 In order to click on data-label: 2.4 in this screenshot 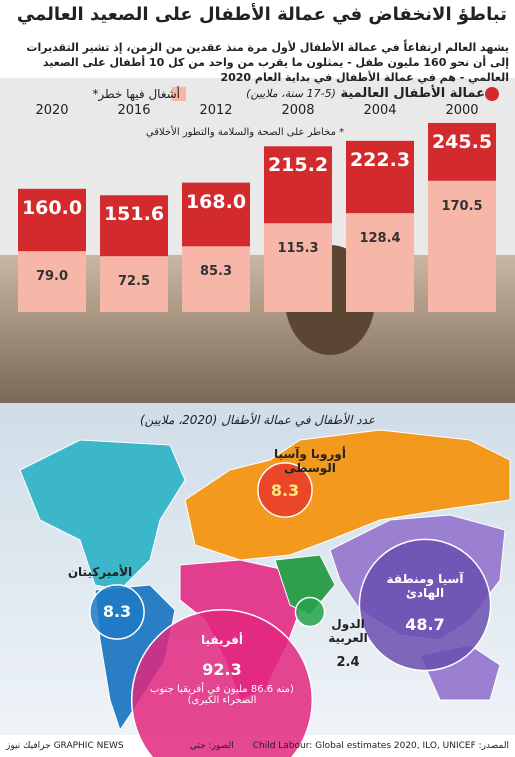, I will do `click(348, 662)`.